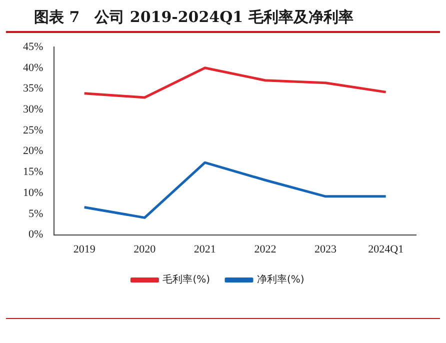  What do you see at coordinates (186, 280) in the screenshot?
I see `legend-label: 毛利率(%)` at bounding box center [186, 280].